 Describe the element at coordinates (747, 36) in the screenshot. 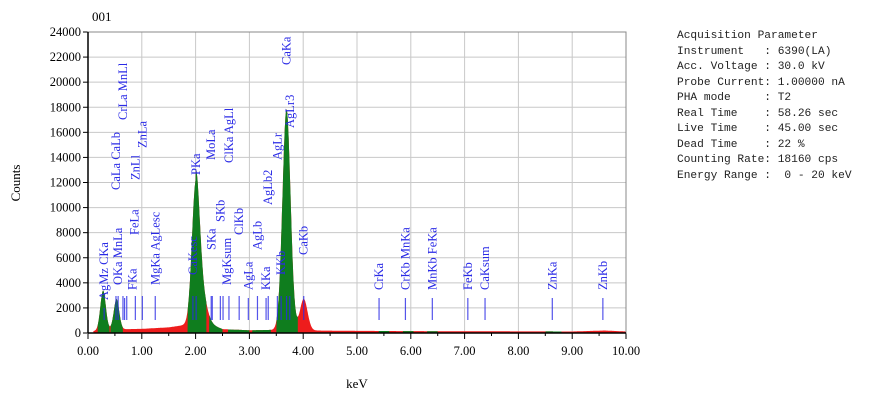

I see `panel-title: Acquisition Parameter` at that location.